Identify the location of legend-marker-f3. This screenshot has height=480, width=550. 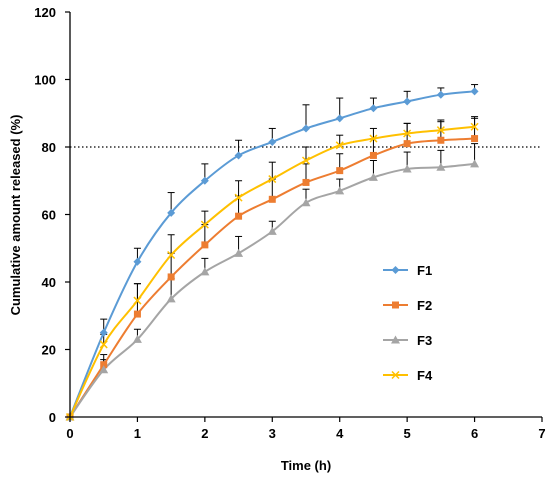
(395, 339).